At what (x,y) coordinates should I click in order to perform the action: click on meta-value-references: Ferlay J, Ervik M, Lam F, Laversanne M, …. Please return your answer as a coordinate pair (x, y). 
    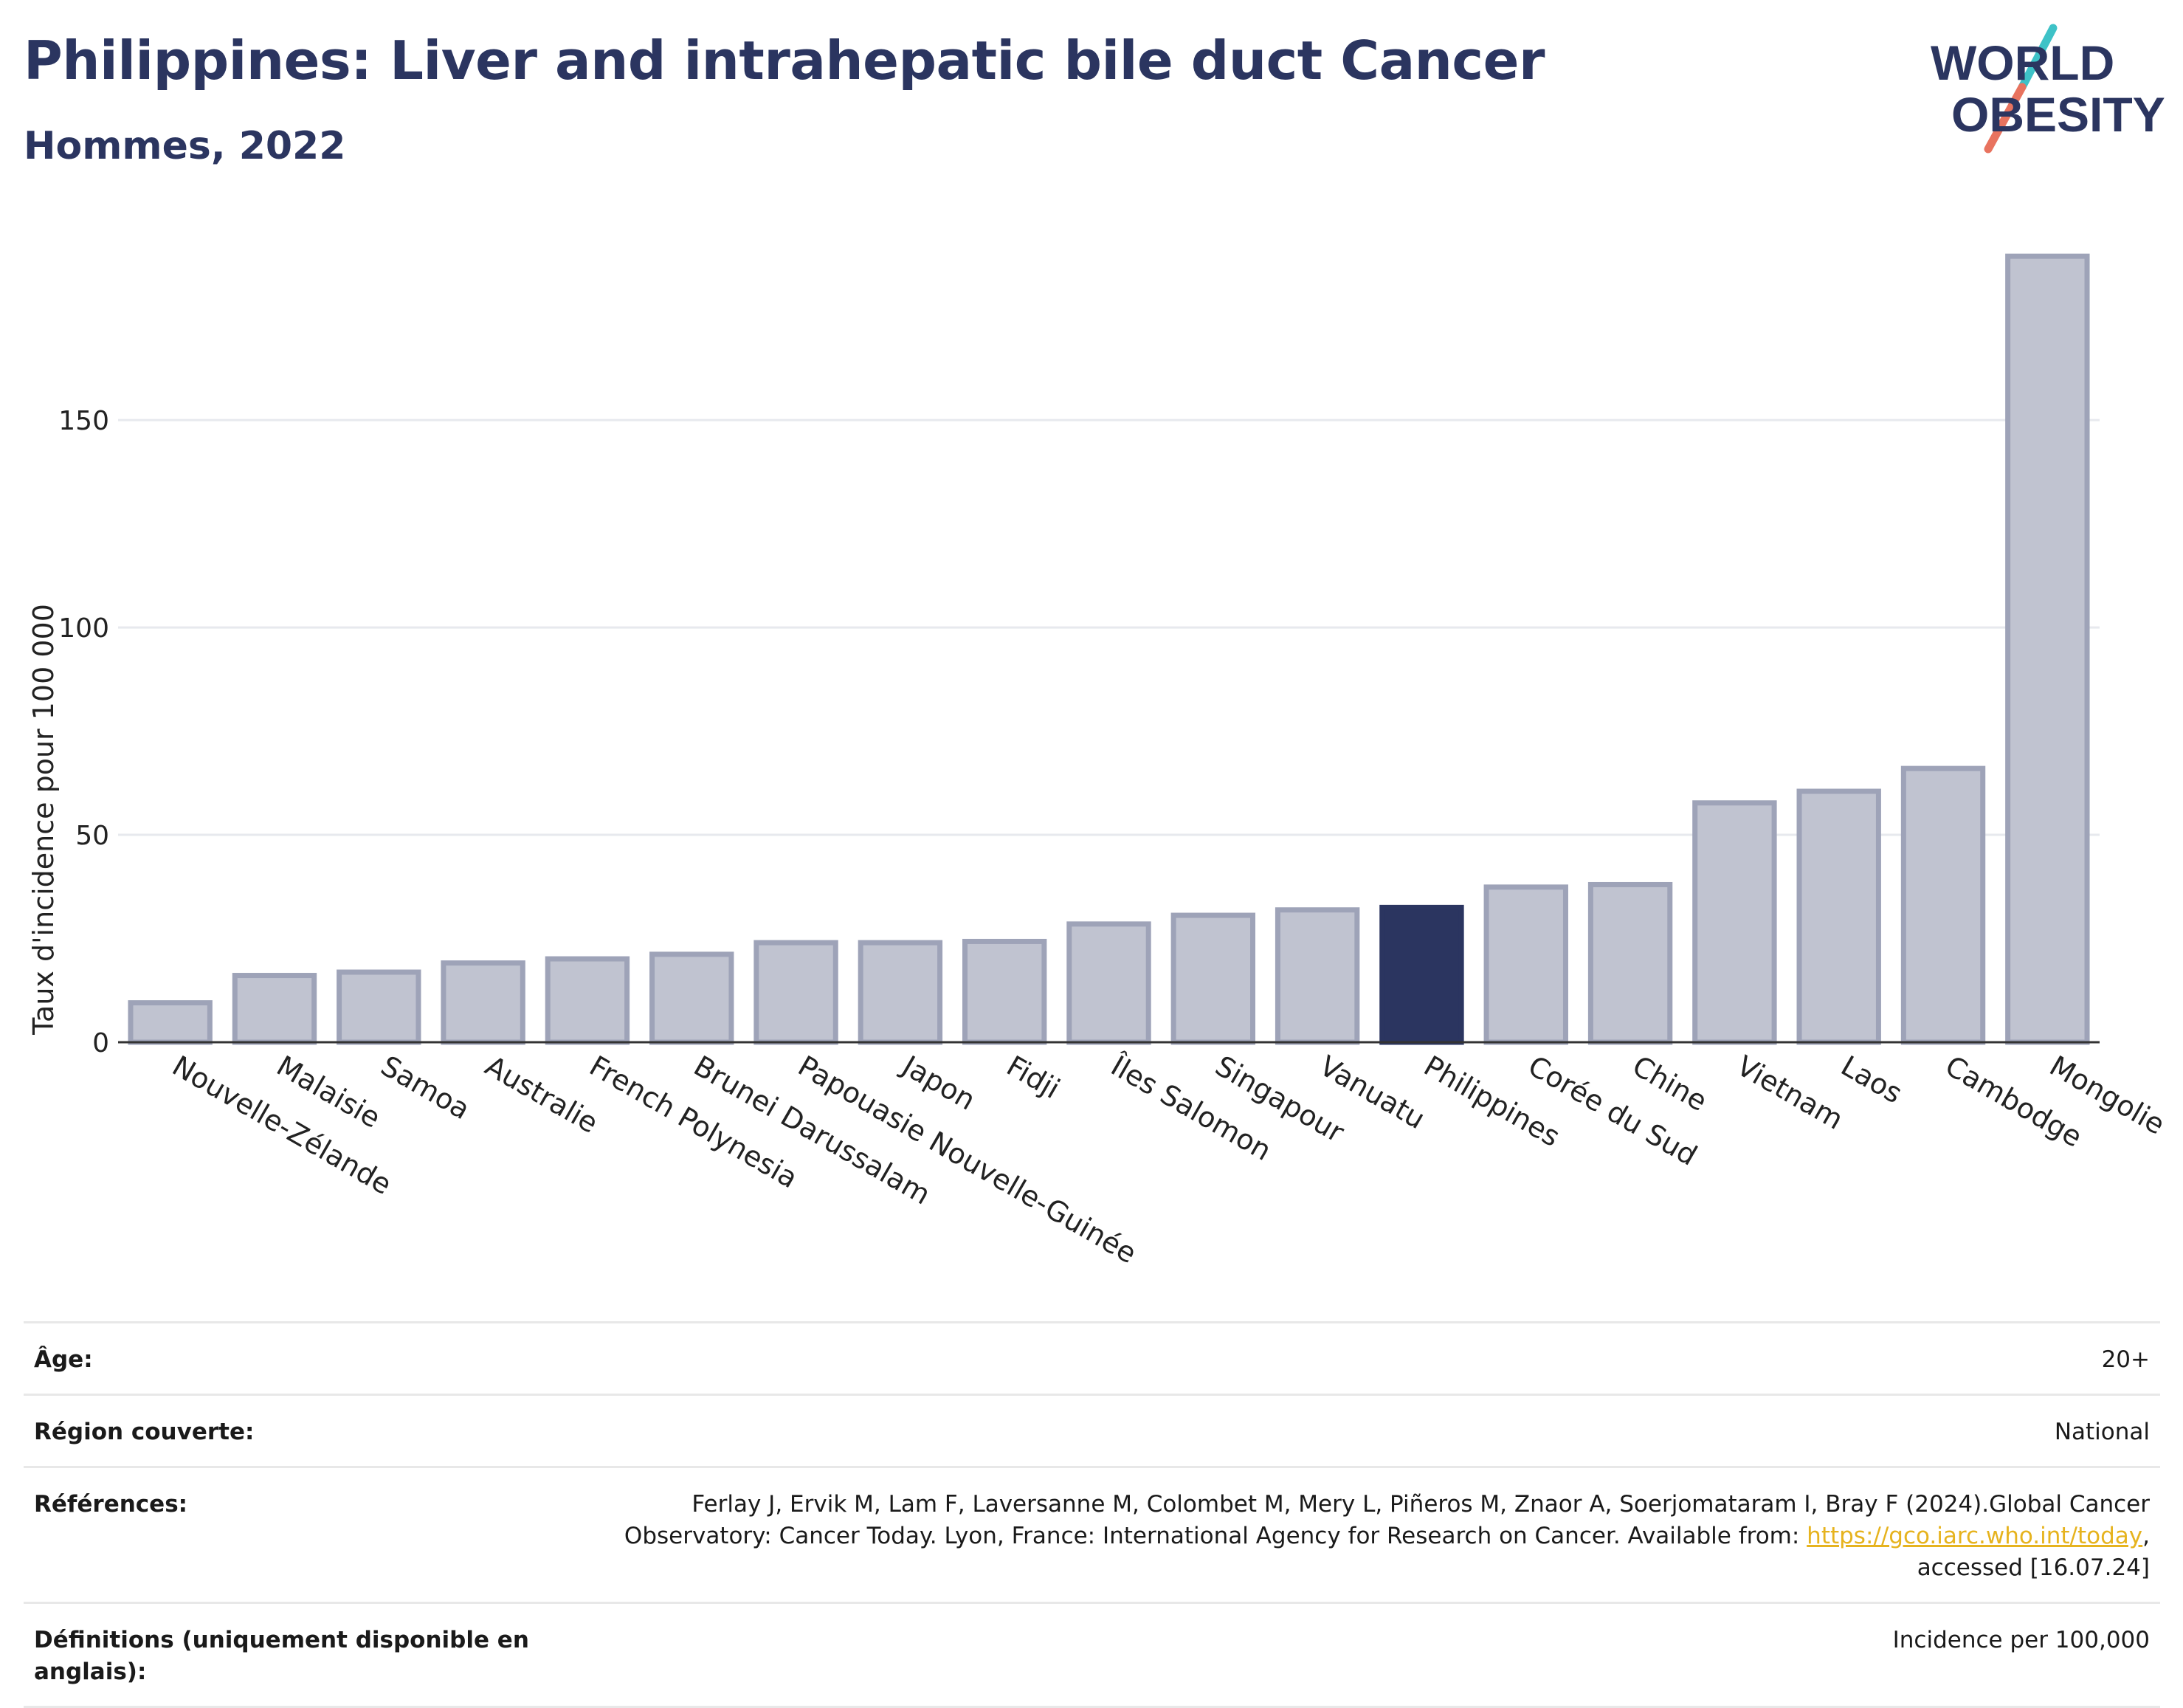
    Looking at the image, I should click on (1367, 1537).